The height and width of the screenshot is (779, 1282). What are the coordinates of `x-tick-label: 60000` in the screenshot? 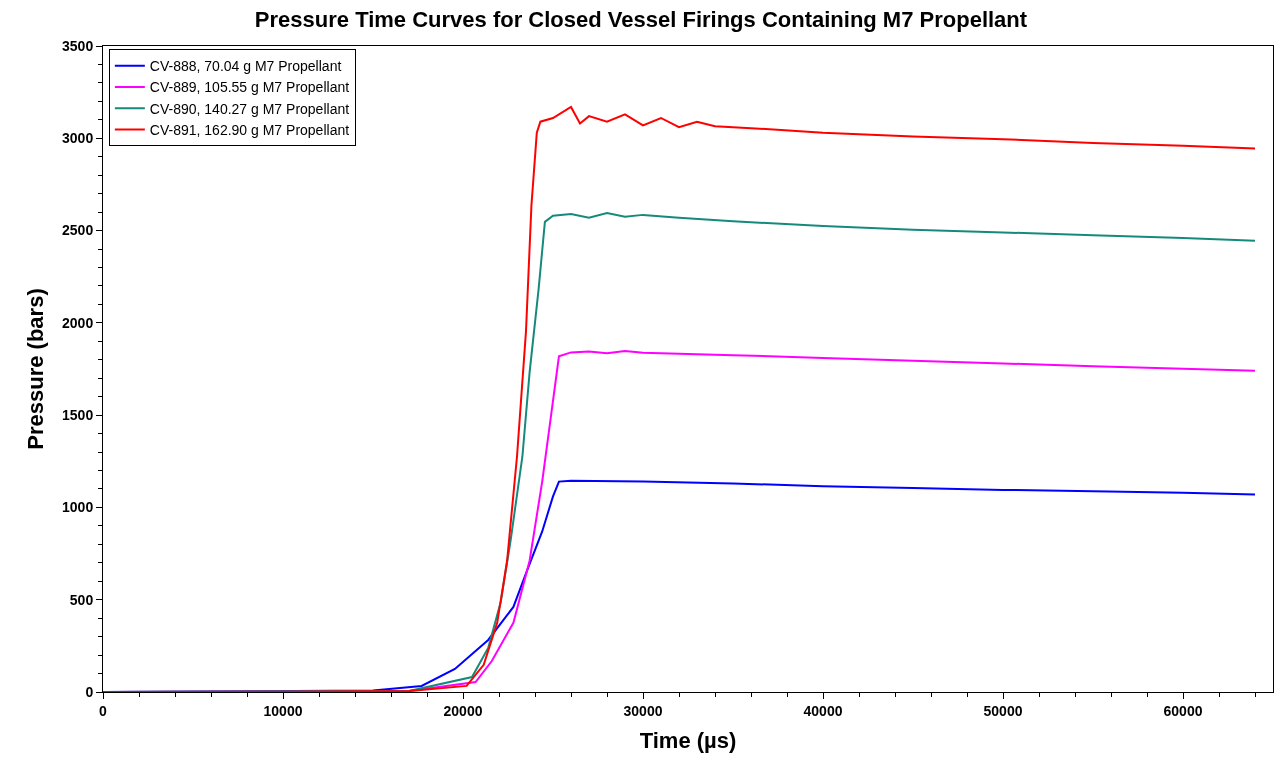 It's located at (1183, 710).